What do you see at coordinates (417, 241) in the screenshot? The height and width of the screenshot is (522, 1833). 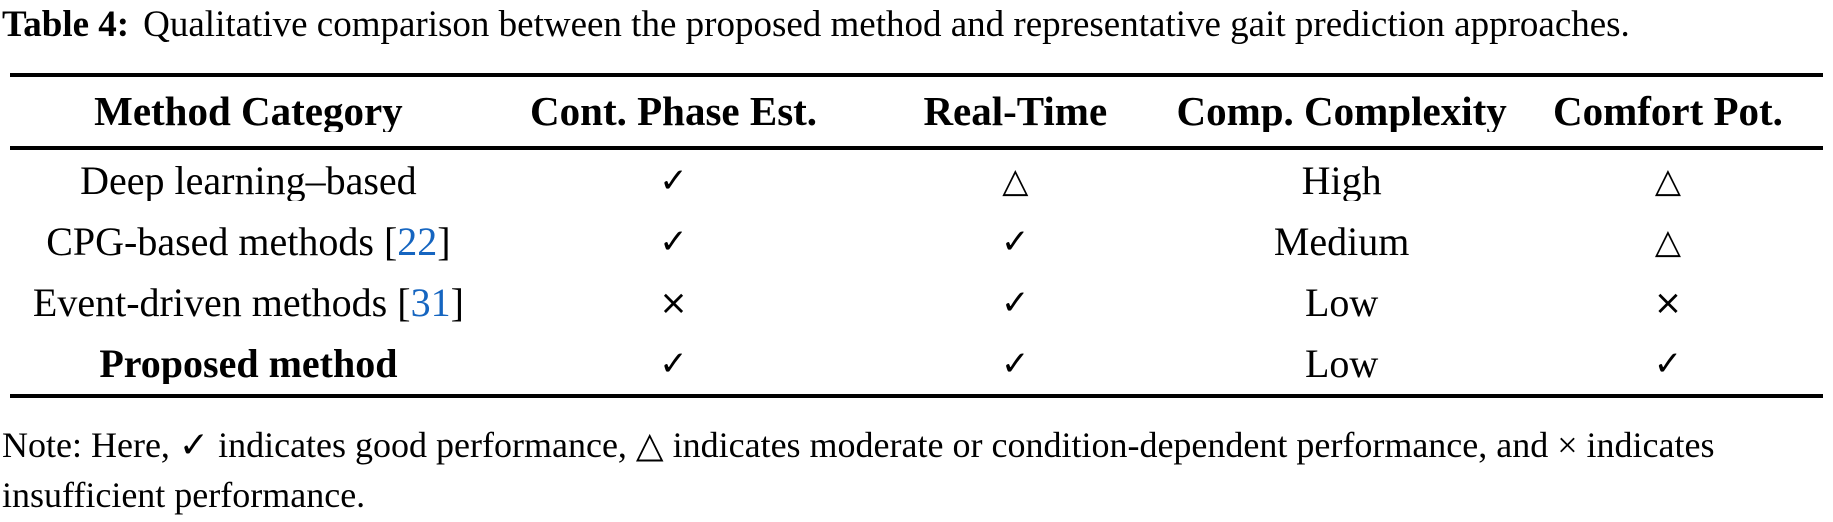 I see `citation-link: 22` at bounding box center [417, 241].